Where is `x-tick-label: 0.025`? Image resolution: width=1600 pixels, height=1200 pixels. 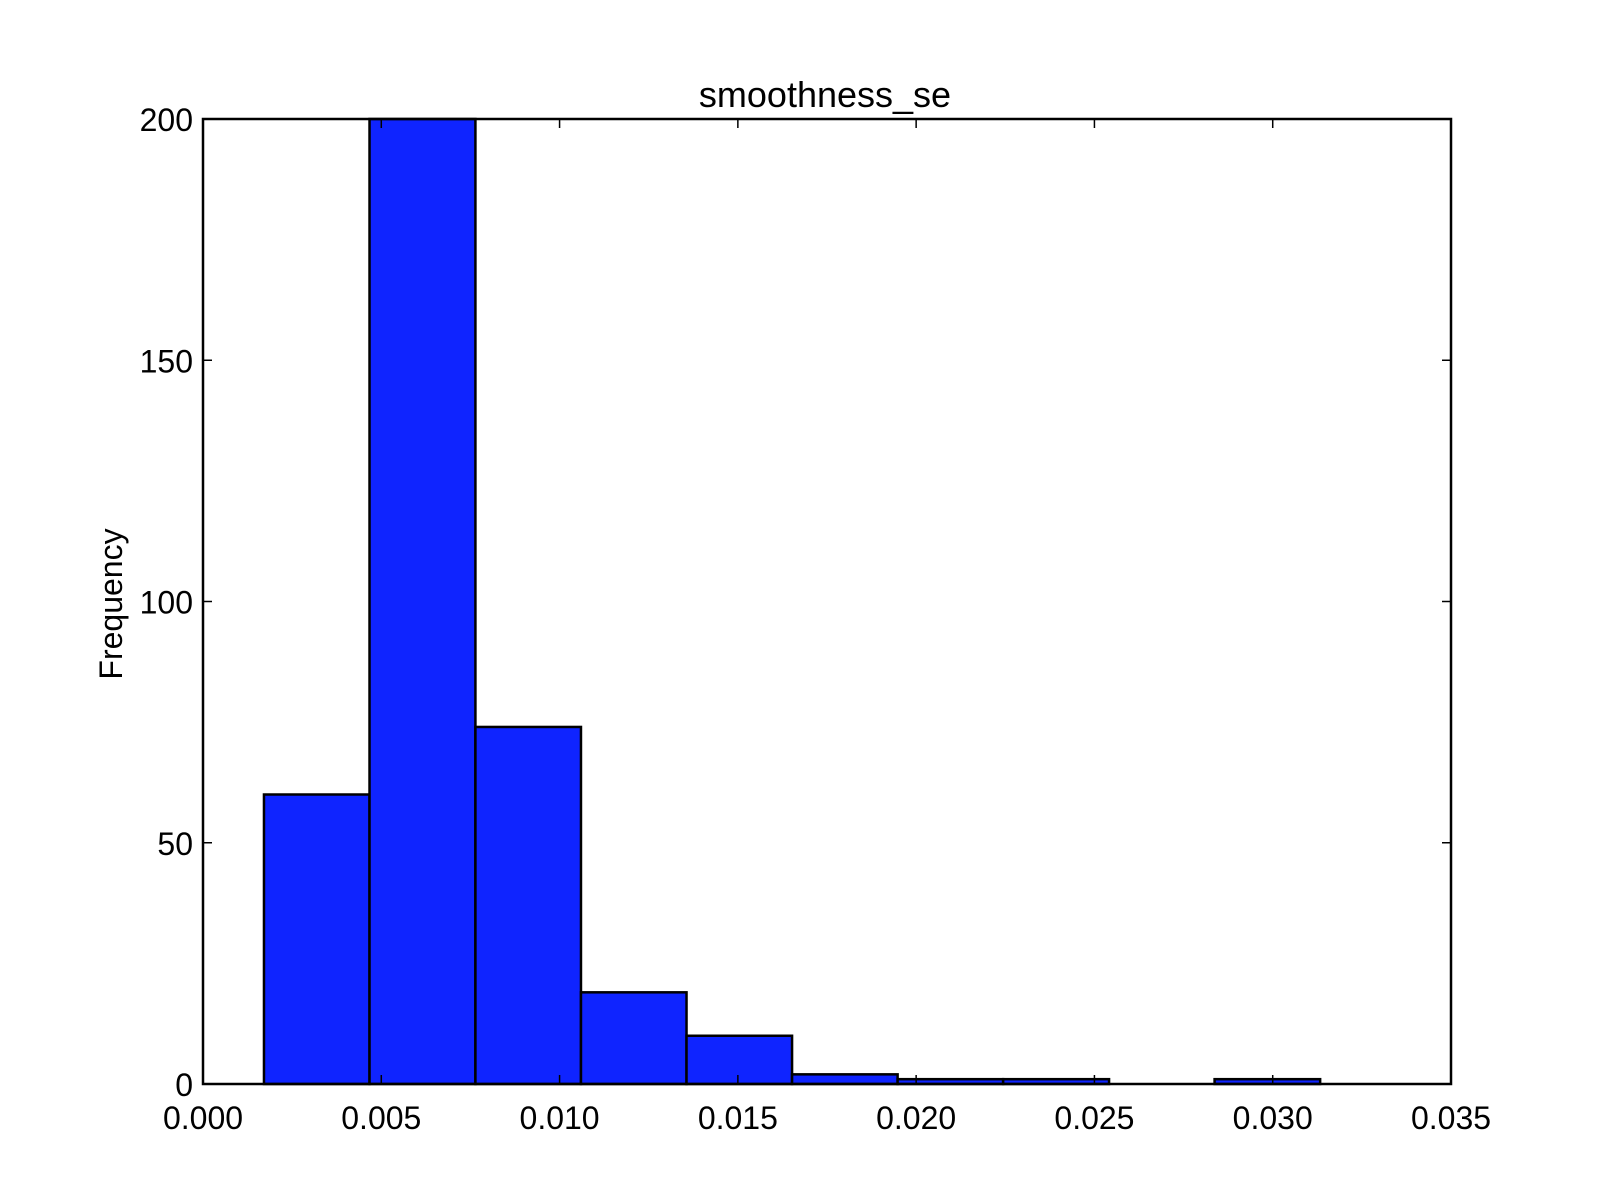 x-tick-label: 0.025 is located at coordinates (1094, 1118).